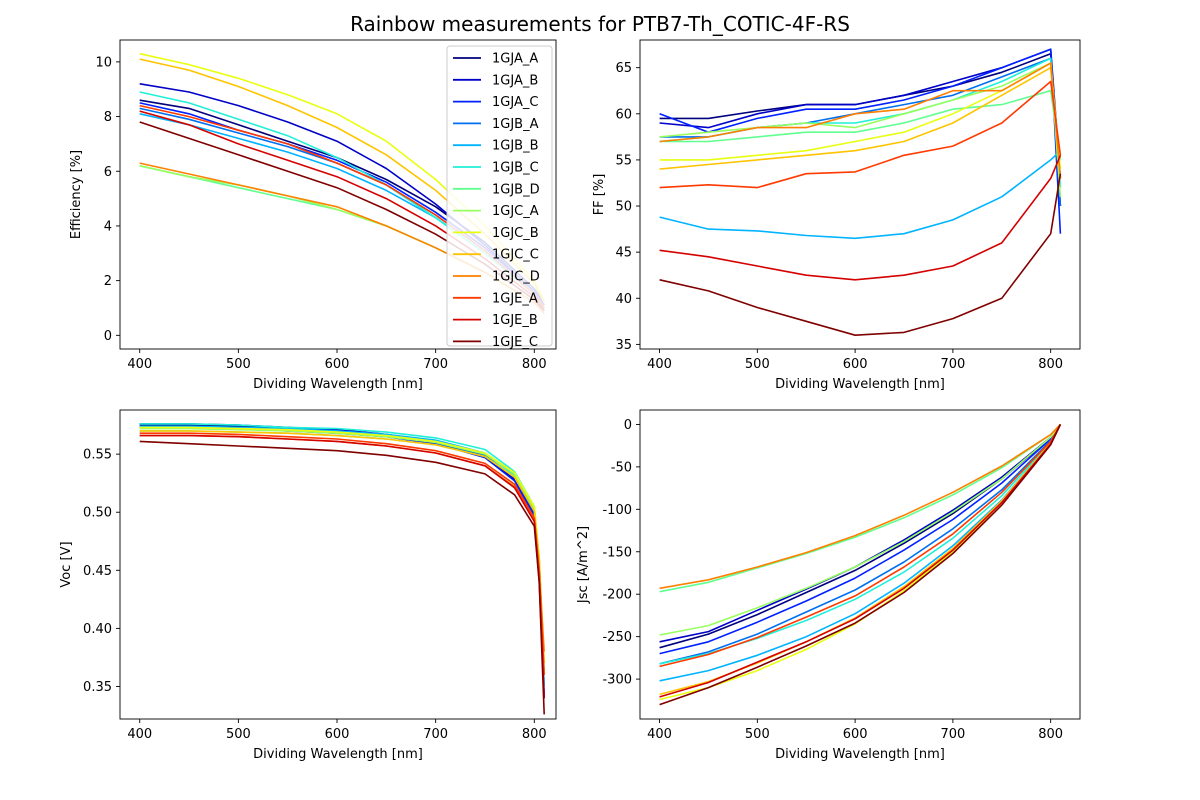 The image size is (1200, 800). What do you see at coordinates (621, 467) in the screenshot?
I see `jsc-ytick-label: -50` at bounding box center [621, 467].